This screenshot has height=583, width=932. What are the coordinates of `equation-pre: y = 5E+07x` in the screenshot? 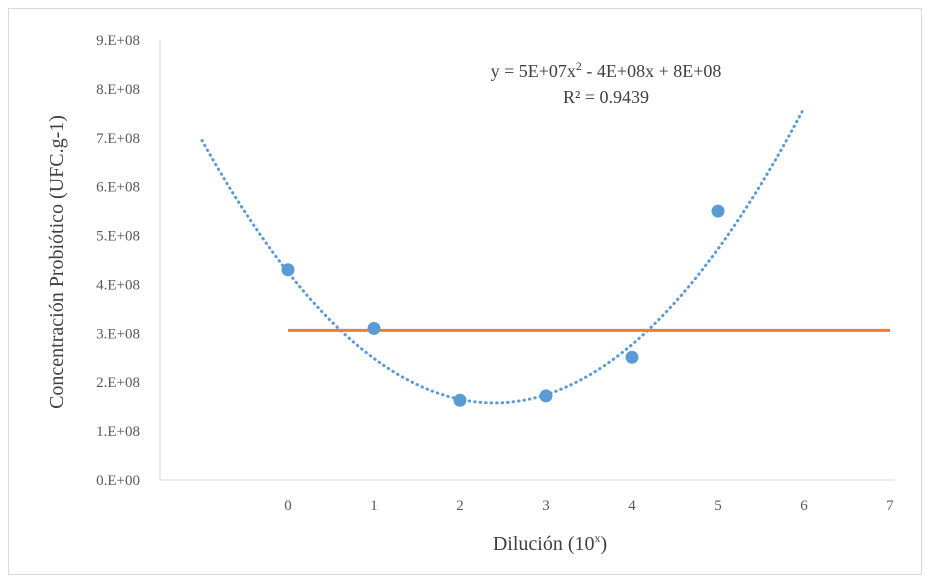 It's located at (533, 71).